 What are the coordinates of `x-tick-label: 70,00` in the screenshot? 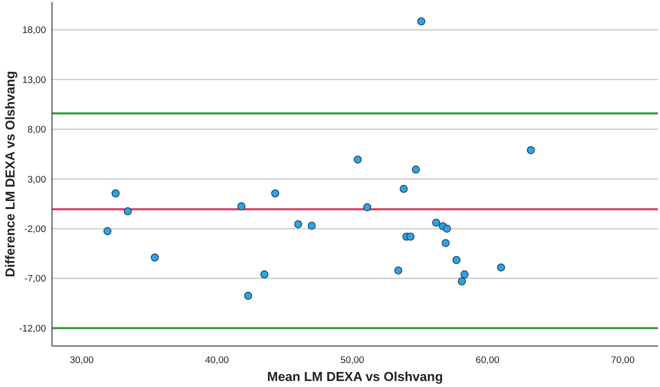 It's located at (622, 360).